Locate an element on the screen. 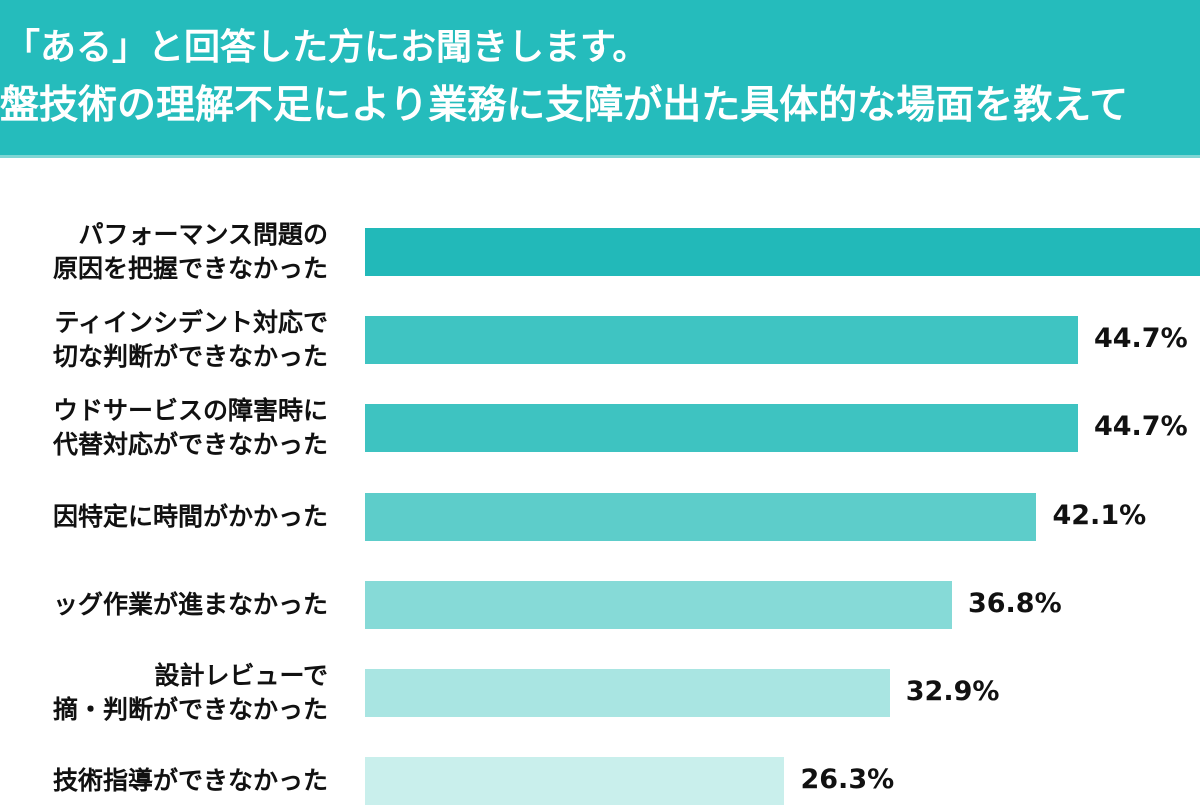 The image size is (1200, 805). category-label: 設計レビューで 摘・判断ができなかった is located at coordinates (190, 692).